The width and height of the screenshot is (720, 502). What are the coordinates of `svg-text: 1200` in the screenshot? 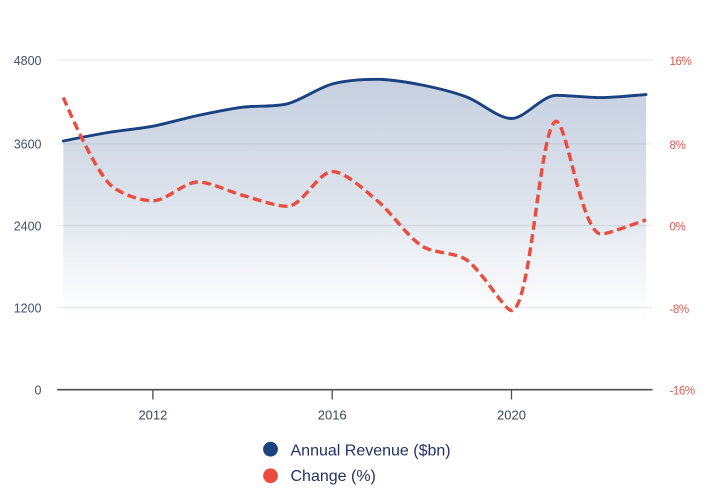 It's located at (28, 309).